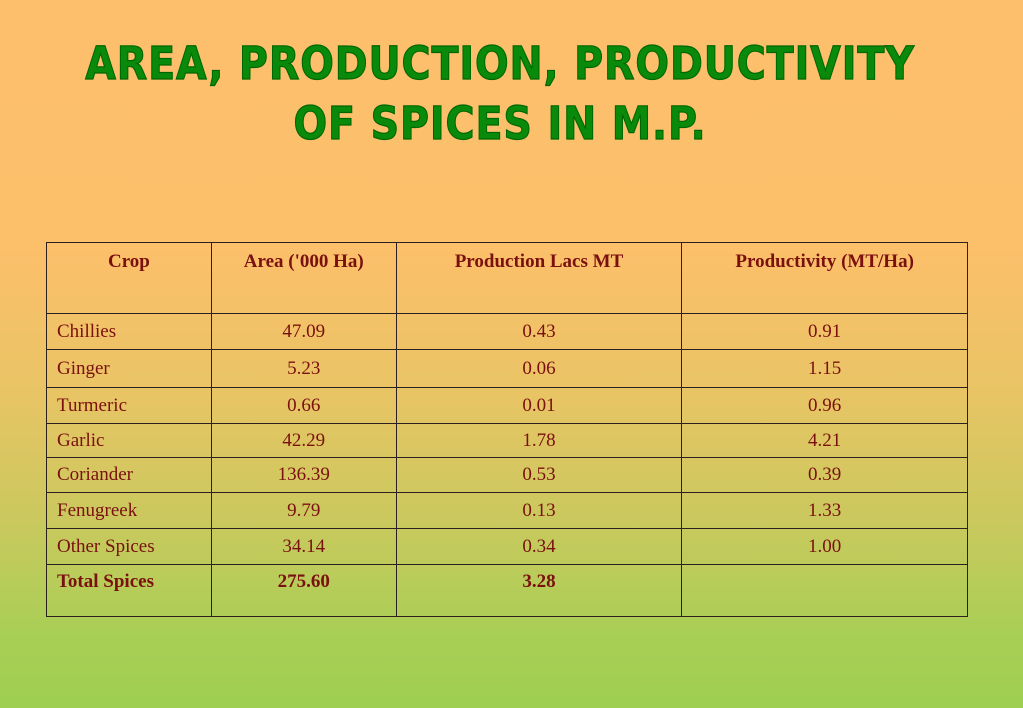 This screenshot has width=1023, height=708. Describe the element at coordinates (500, 123) in the screenshot. I see `title-line-2: OF SPICES IN M.P.` at that location.